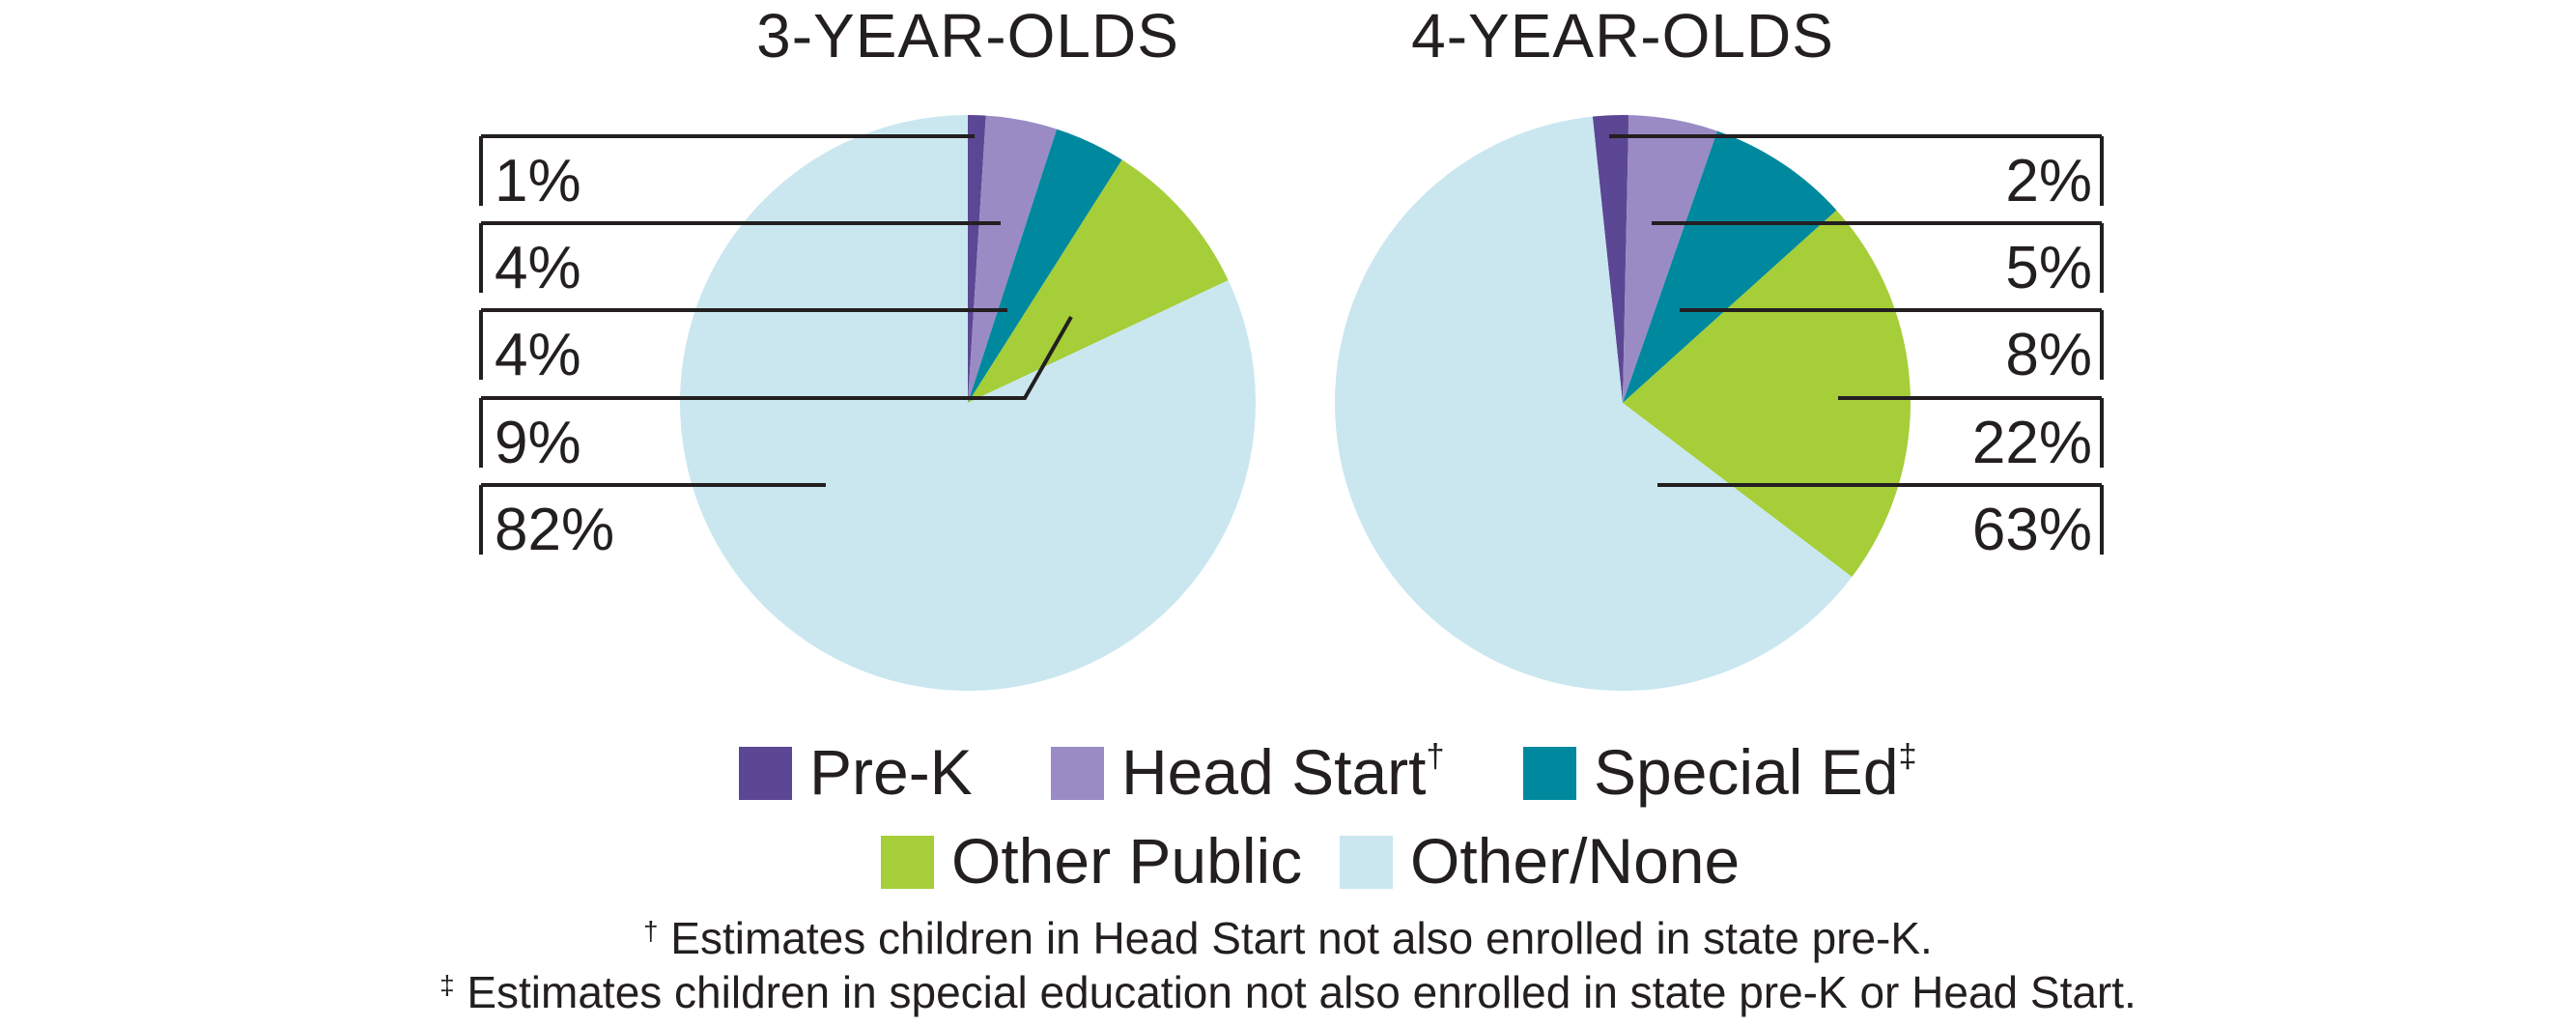 This screenshot has height=1027, width=2576. What do you see at coordinates (967, 36) in the screenshot?
I see `pie-title-3-year-olds: 3-YEAR-OLDS` at bounding box center [967, 36].